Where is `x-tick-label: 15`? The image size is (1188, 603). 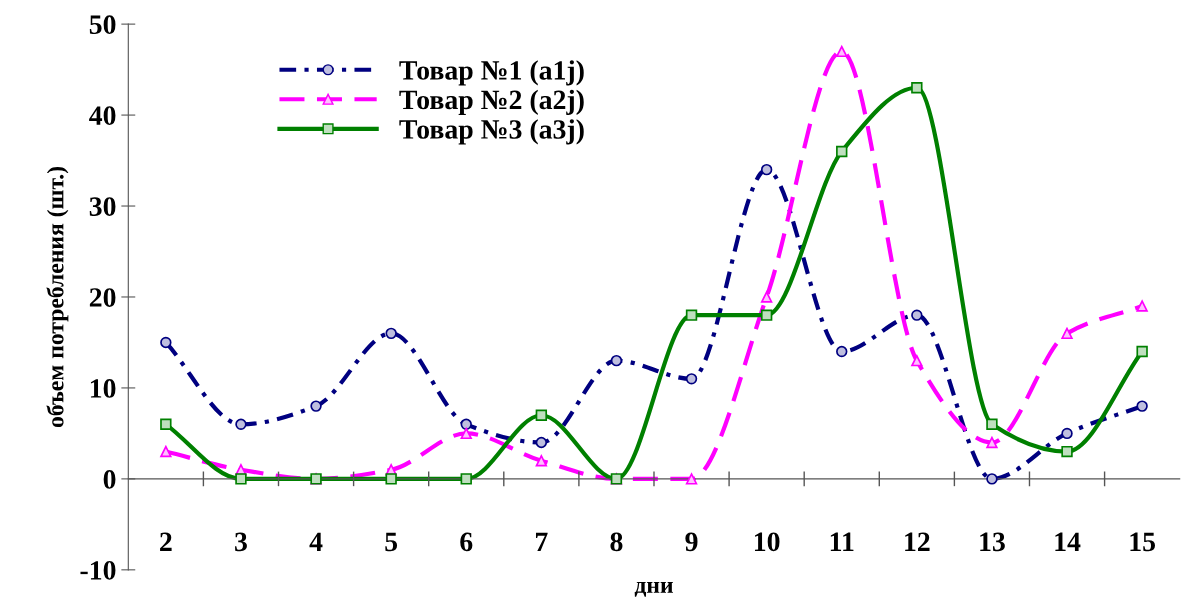
x-tick-label: 15 is located at coordinates (1143, 542).